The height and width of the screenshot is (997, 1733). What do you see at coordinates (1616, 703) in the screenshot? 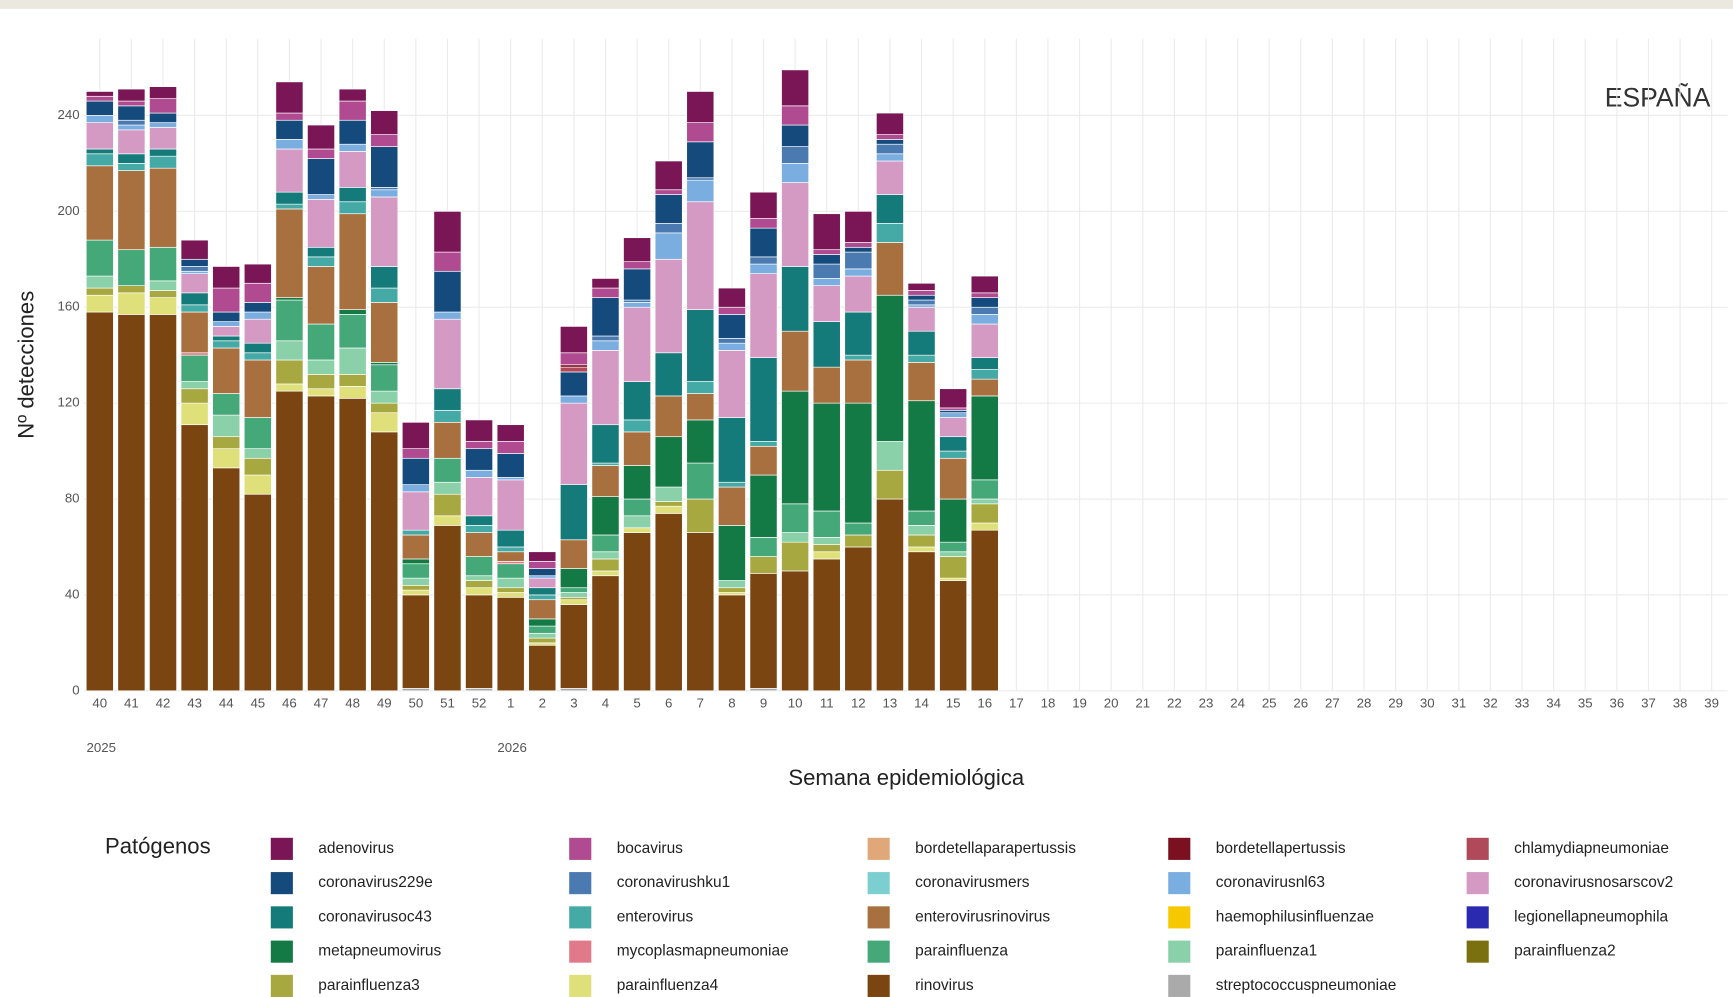
I see `x-tick-label: 36` at bounding box center [1616, 703].